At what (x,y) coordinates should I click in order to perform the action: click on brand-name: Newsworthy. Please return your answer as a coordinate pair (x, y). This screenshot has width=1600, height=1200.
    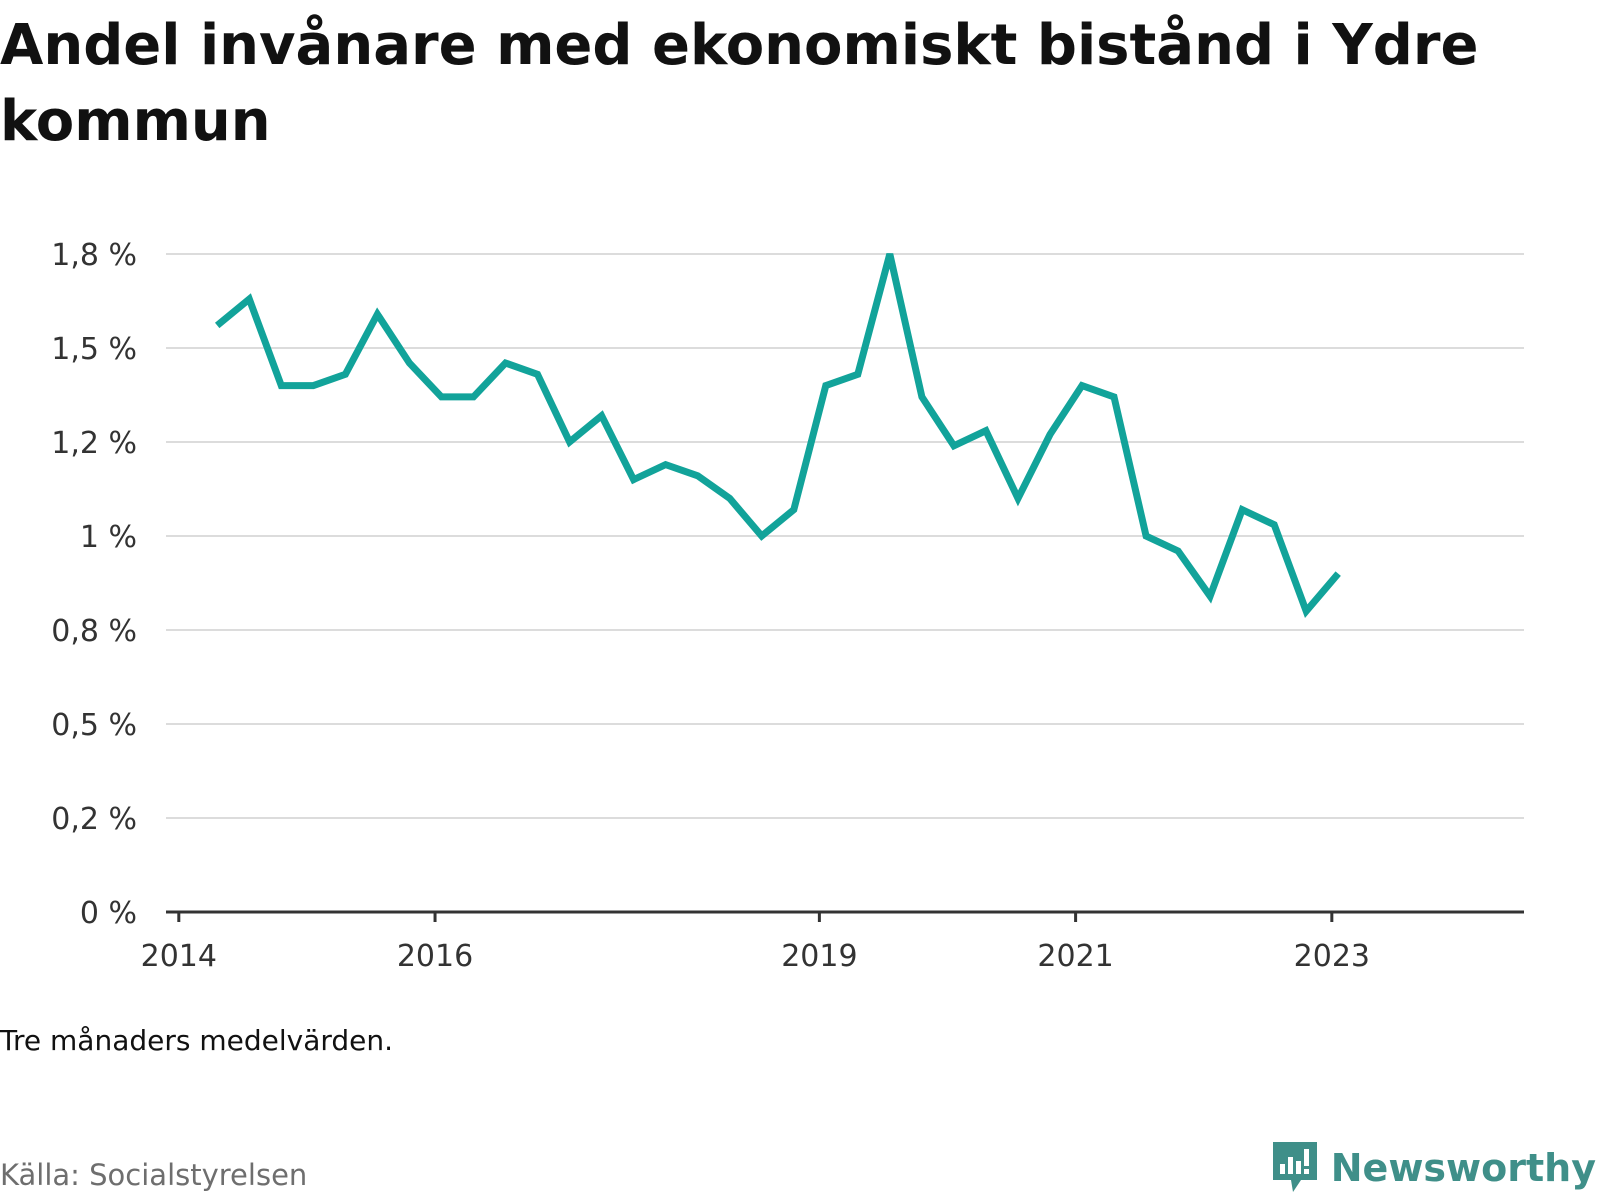
    Looking at the image, I should click on (1463, 1168).